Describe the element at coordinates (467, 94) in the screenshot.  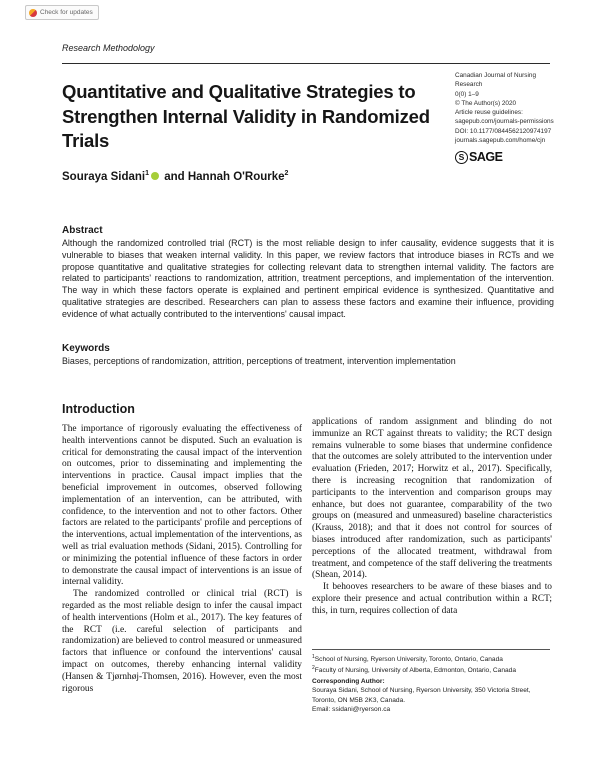
I see `journal-issue-pages: 0(0) 1–9` at that location.